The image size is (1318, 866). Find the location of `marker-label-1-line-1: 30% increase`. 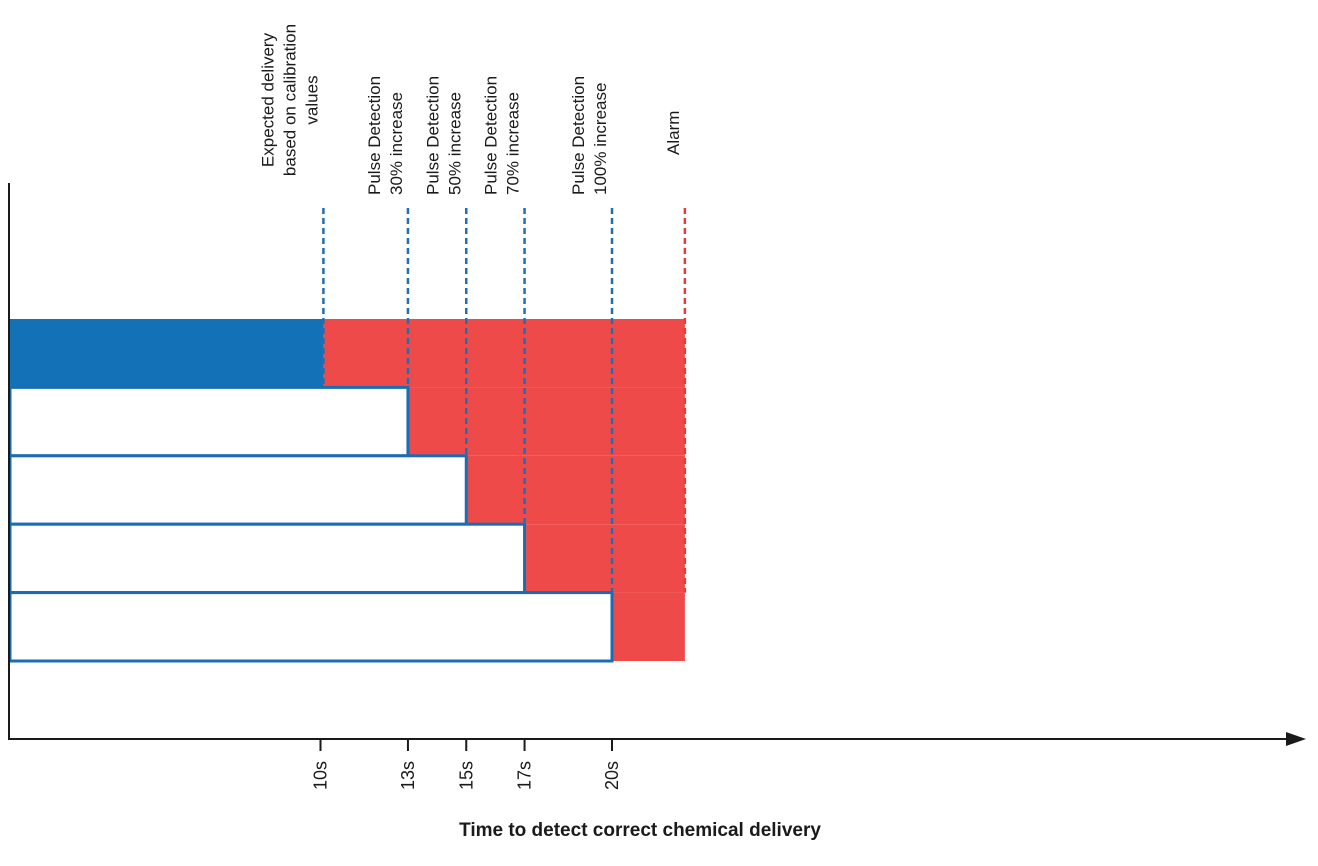

marker-label-1-line-1: 30% increase is located at coordinates (396, 143).